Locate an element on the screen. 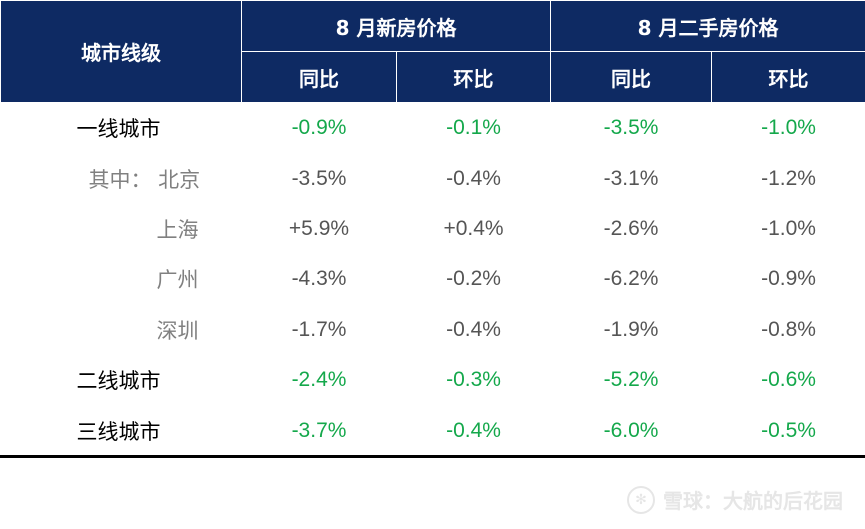 Image resolution: width=865 pixels, height=529 pixels. header-resale-home: 8 月二手房价格 is located at coordinates (707, 26).